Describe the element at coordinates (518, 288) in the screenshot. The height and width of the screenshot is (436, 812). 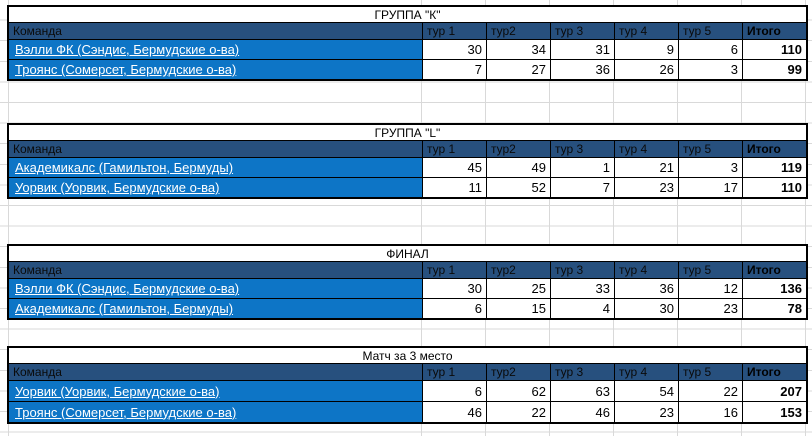
I see `score-cell-r2: 25` at that location.